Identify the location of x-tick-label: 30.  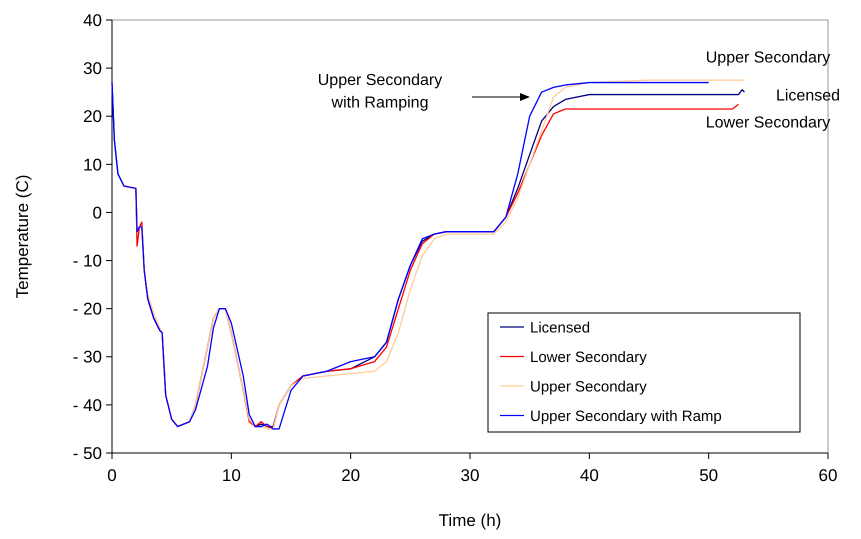
(470, 475).